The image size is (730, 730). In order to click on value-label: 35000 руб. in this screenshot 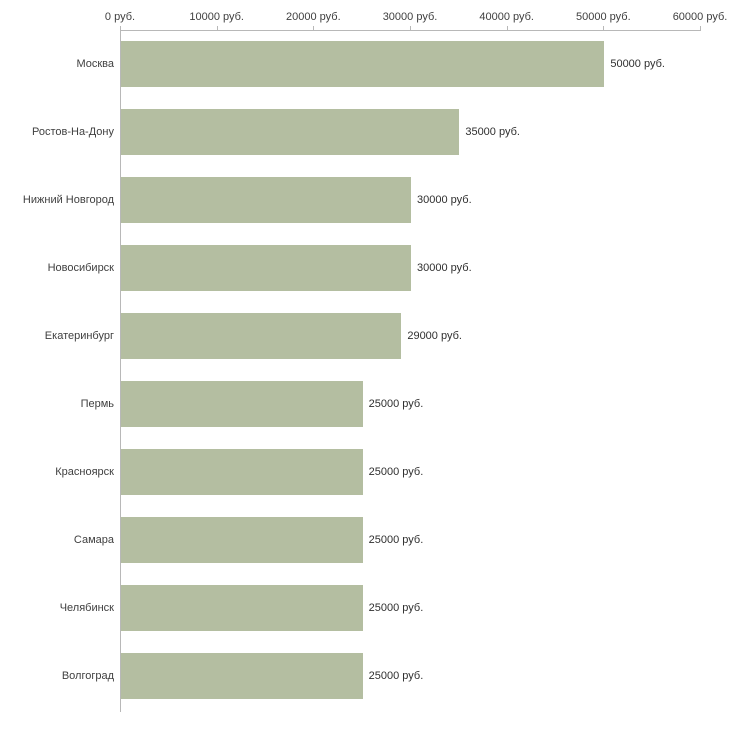, I will do `click(492, 132)`.